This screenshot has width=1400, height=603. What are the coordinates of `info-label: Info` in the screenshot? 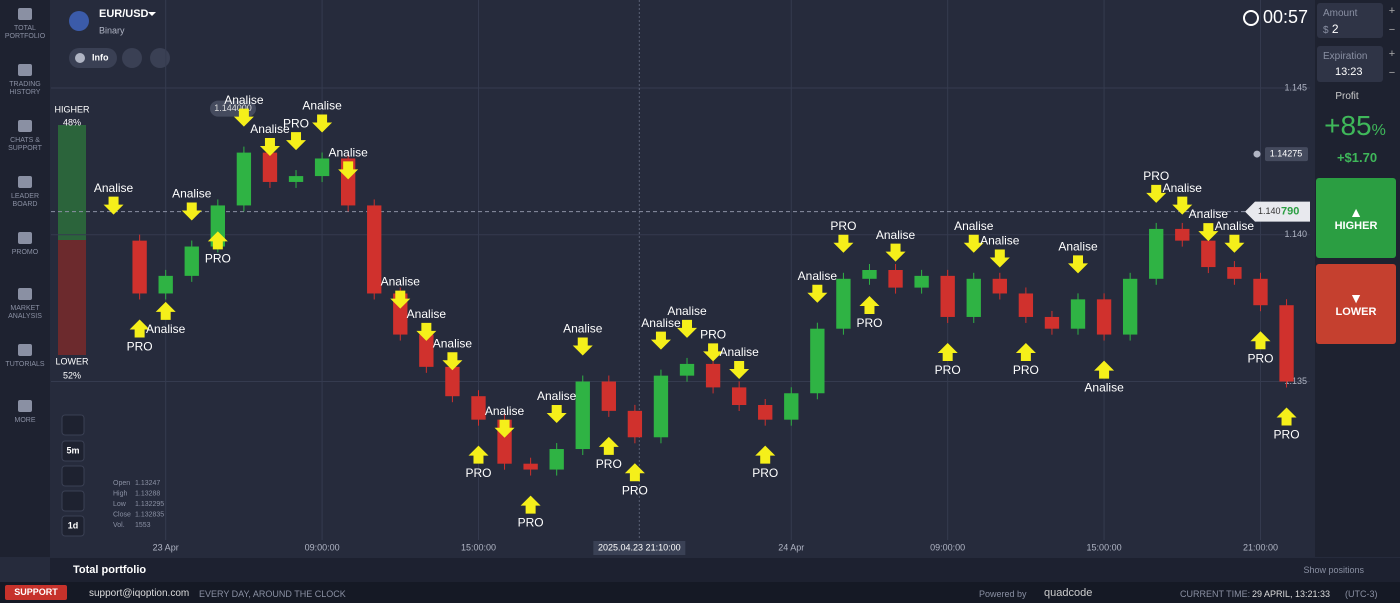 It's located at (100, 57).